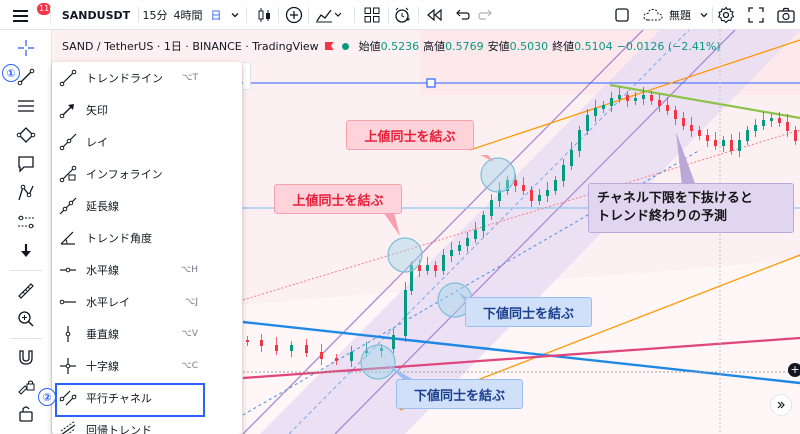  What do you see at coordinates (264, 15) in the screenshot?
I see `candle-style-icon` at bounding box center [264, 15].